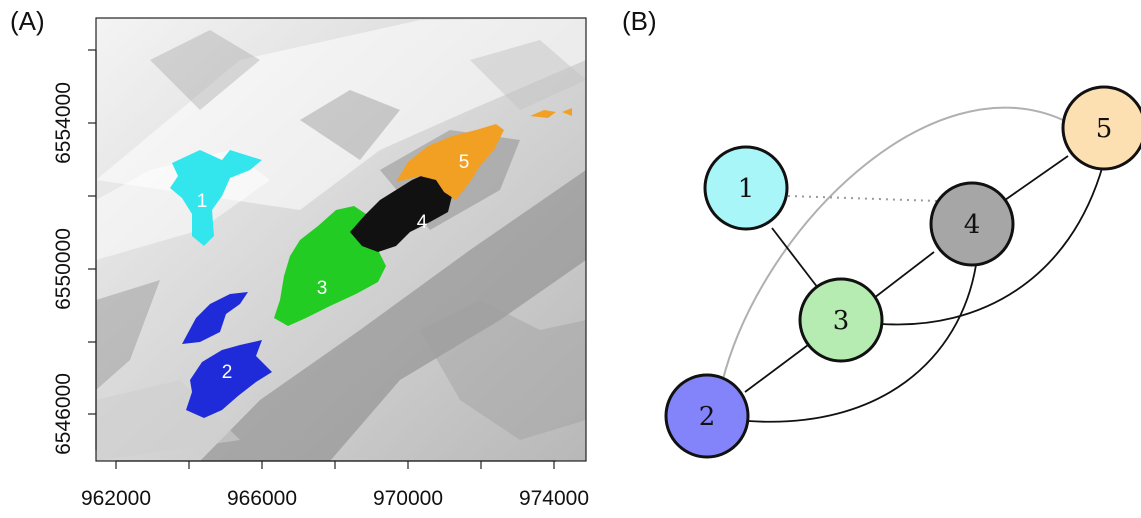 The image size is (1141, 518). What do you see at coordinates (202, 201) in the screenshot?
I see `zone-label-1: 1` at bounding box center [202, 201].